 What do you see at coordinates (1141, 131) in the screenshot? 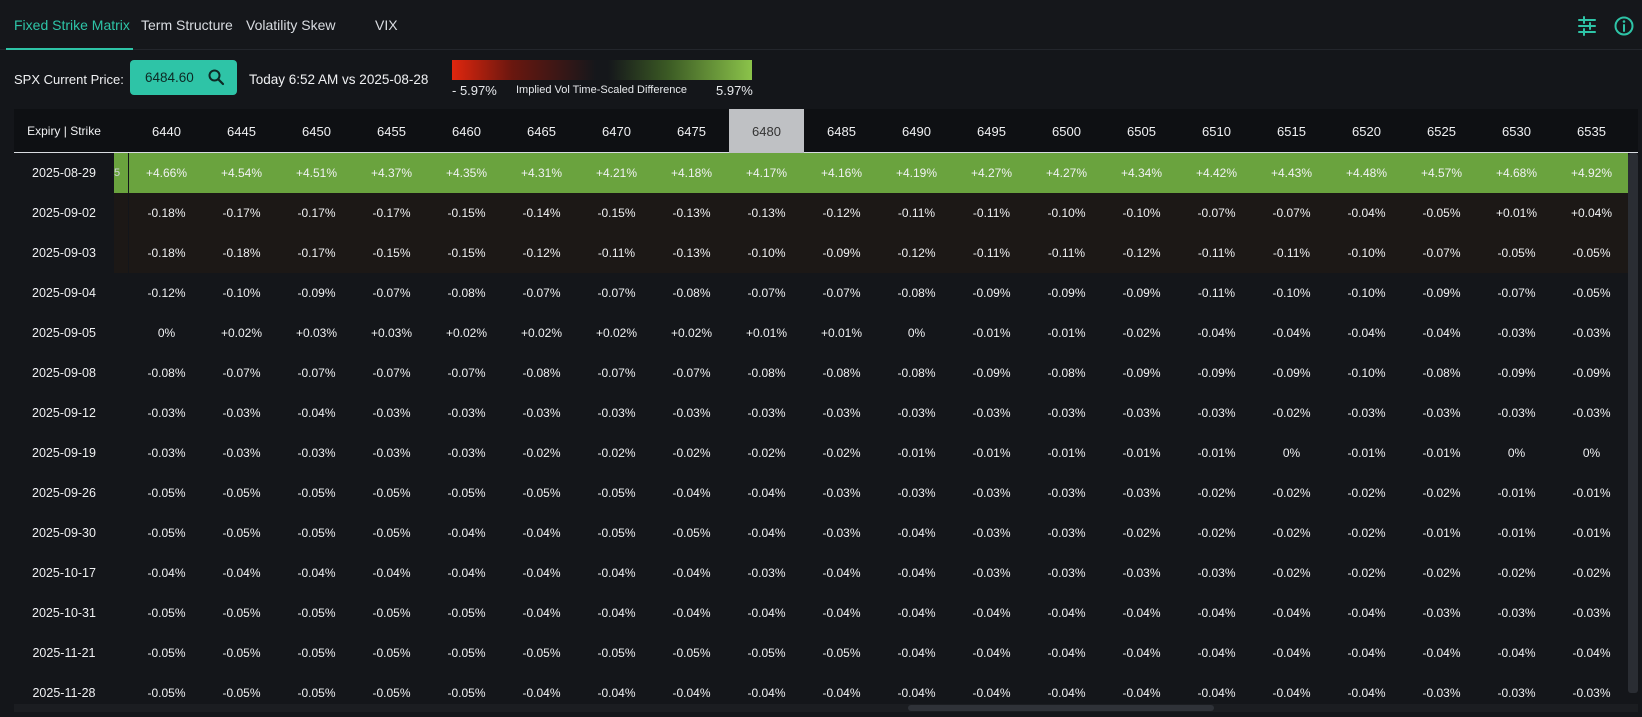
I see `strike-header: 6505` at bounding box center [1141, 131].